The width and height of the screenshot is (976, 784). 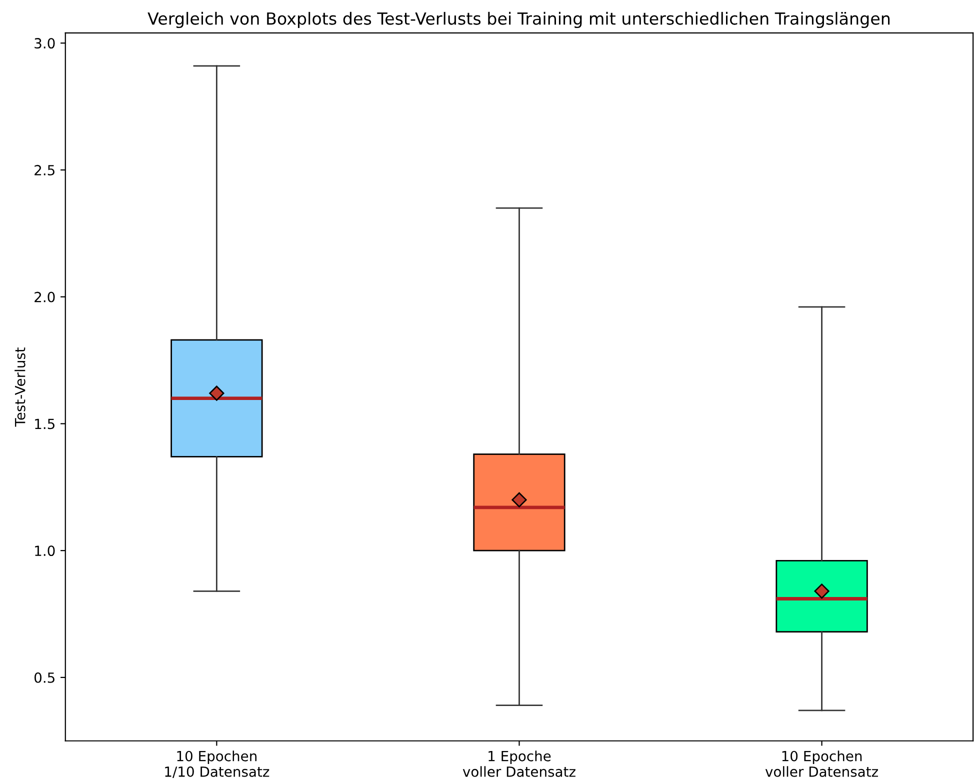 What do you see at coordinates (20, 387) in the screenshot?
I see `y-axis-title: Test-Verlust` at bounding box center [20, 387].